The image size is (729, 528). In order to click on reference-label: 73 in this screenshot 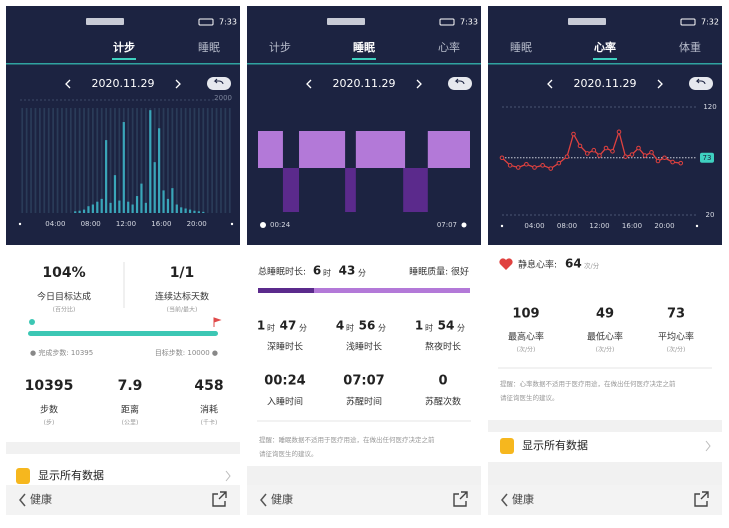, I will do `click(707, 158)`.